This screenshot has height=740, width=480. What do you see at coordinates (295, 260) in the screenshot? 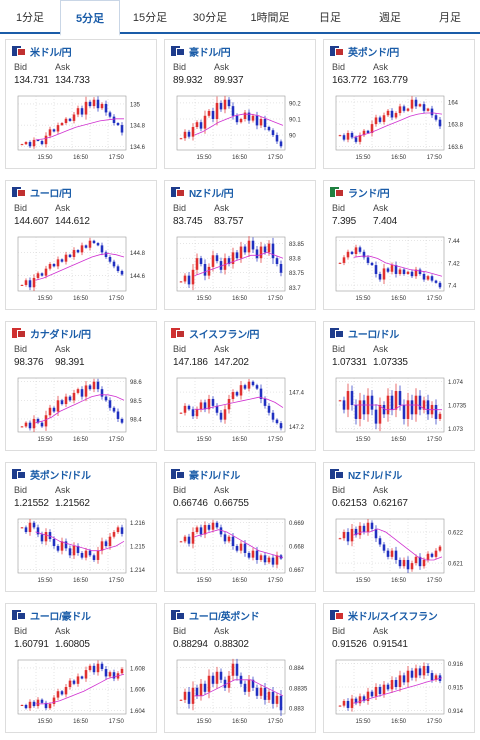
I see `y-tick-label: 83.8` at bounding box center [295, 260].